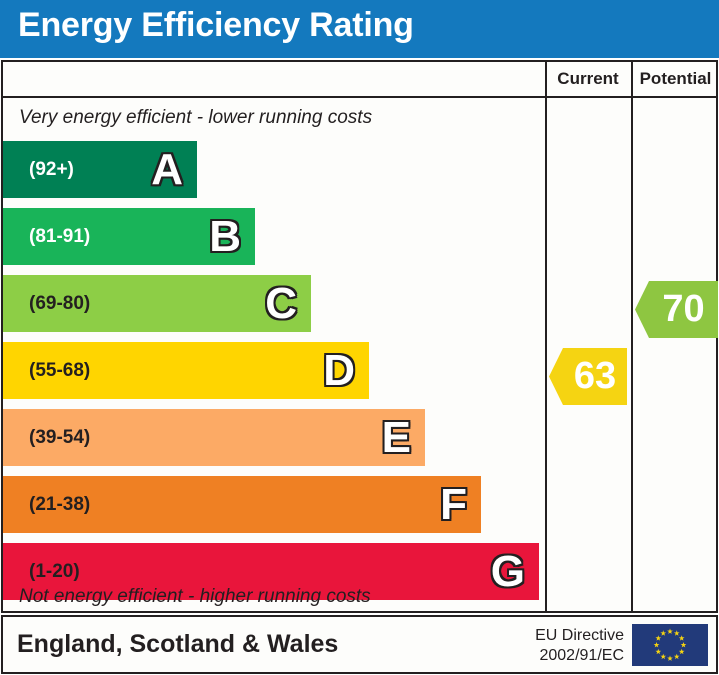  Describe the element at coordinates (632, 355) in the screenshot. I see `column-divider-right` at that location.